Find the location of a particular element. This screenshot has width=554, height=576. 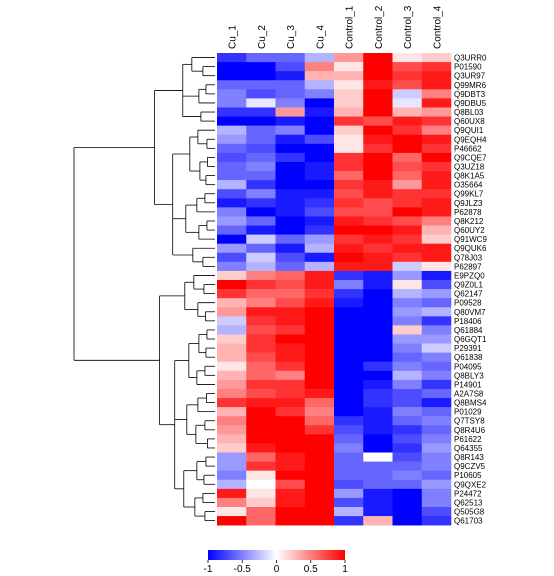

row-label: P14901 is located at coordinates (468, 384).